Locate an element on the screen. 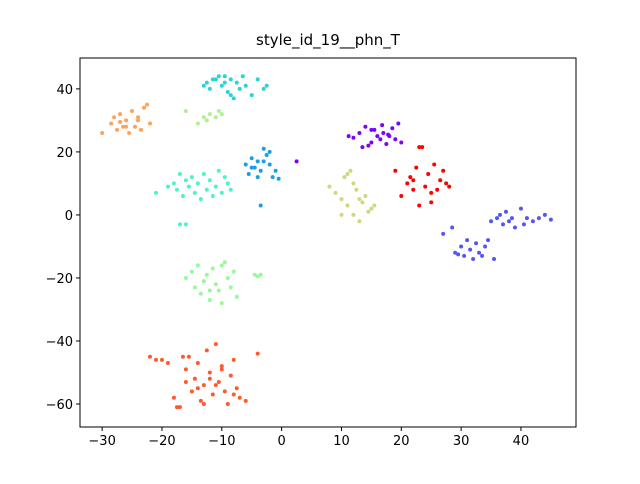  x-tick-label: 0 is located at coordinates (281, 441).